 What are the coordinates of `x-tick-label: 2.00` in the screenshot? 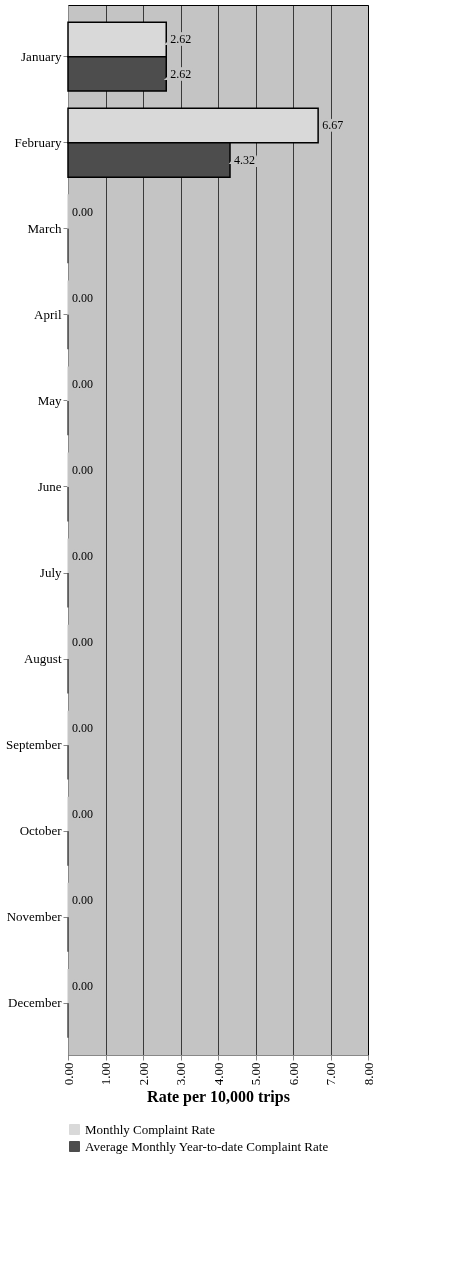 It's located at (143, 1074).